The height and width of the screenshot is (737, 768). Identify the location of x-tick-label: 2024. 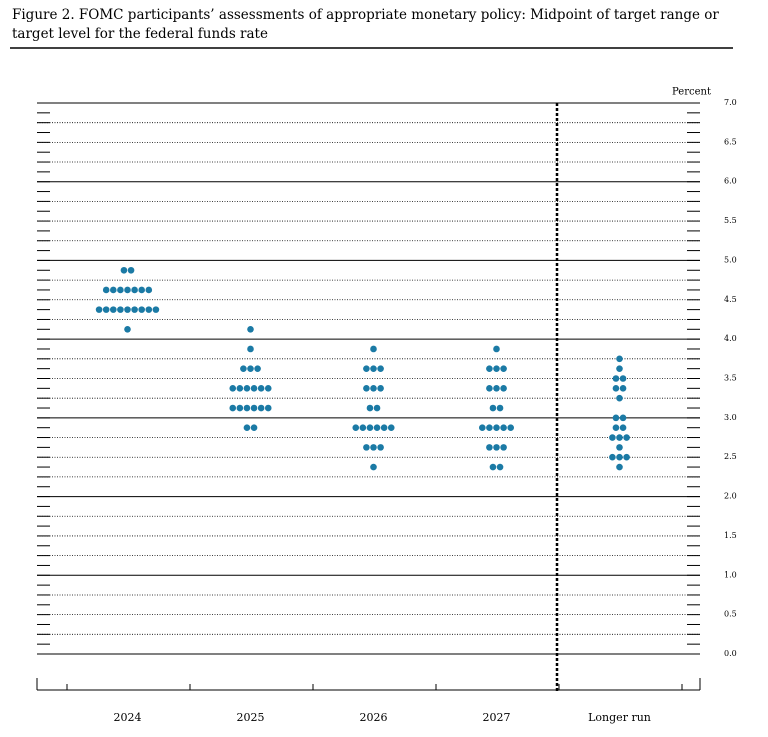
(128, 717).